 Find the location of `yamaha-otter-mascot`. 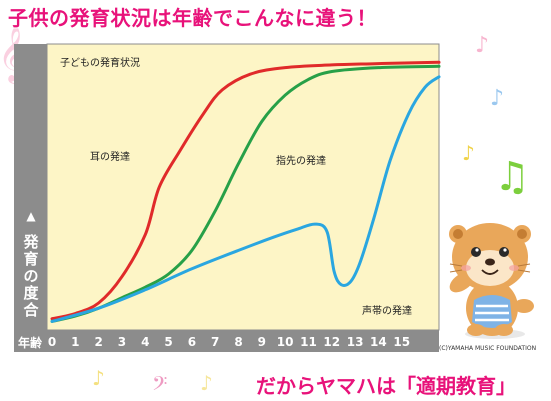

yamaha-otter-mascot is located at coordinates (491, 281).